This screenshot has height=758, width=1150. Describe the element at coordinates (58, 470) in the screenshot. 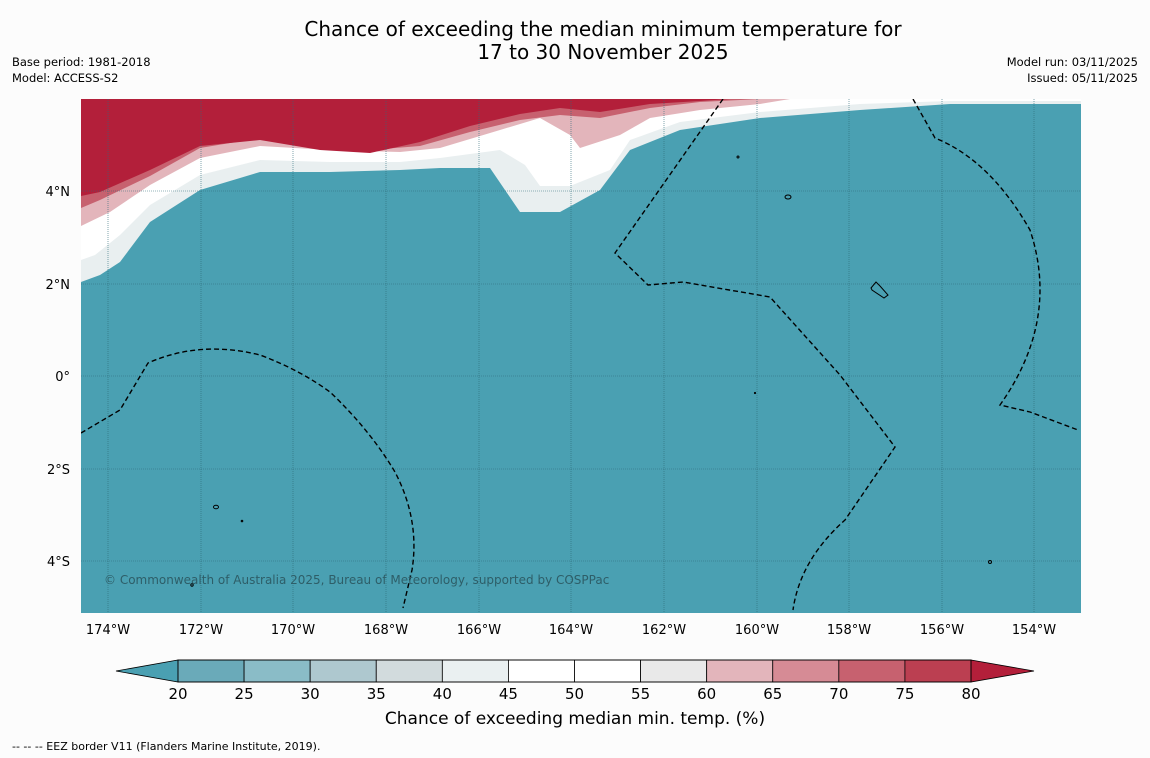

I see `lat-label: 2°S` at that location.